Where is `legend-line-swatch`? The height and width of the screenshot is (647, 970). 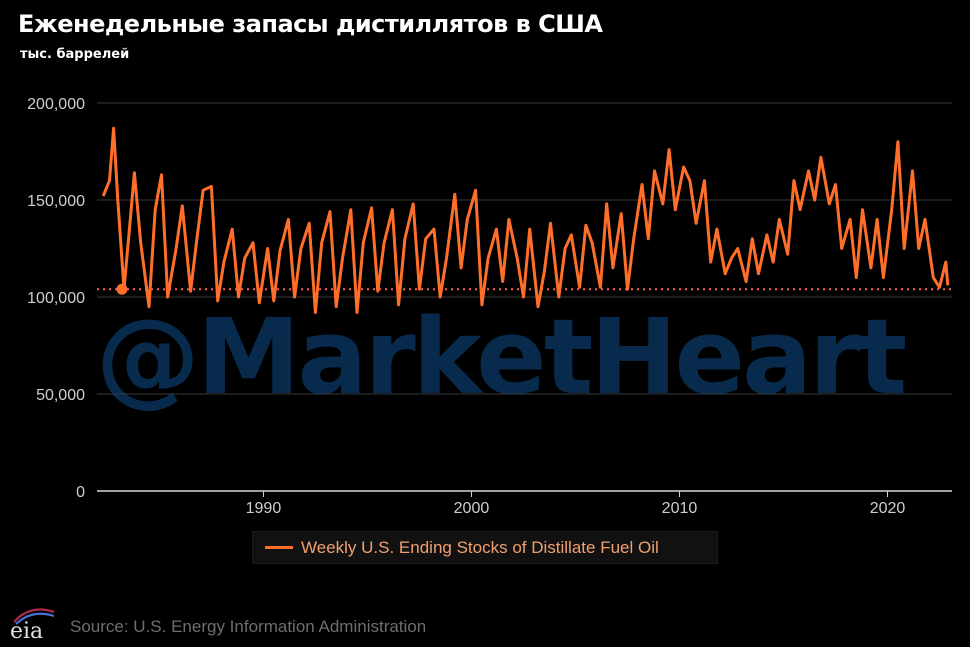 legend-line-swatch is located at coordinates (279, 547).